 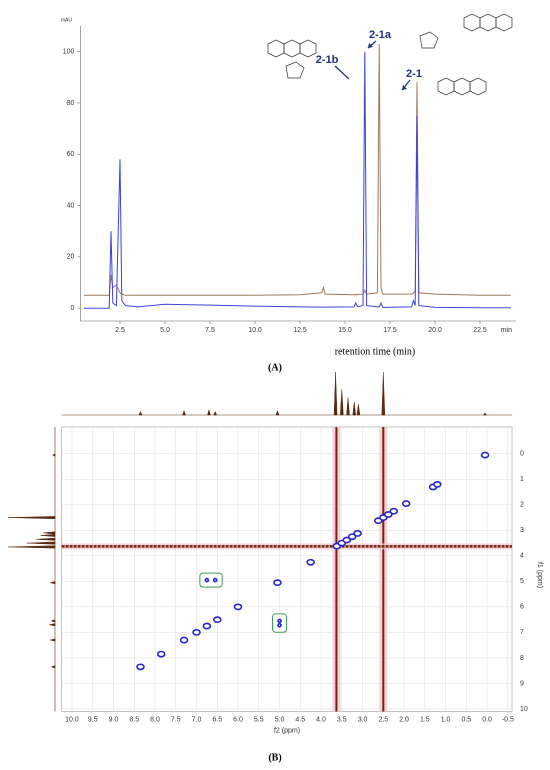 What do you see at coordinates (342, 72) in the screenshot?
I see `annotation-arrow` at bounding box center [342, 72].